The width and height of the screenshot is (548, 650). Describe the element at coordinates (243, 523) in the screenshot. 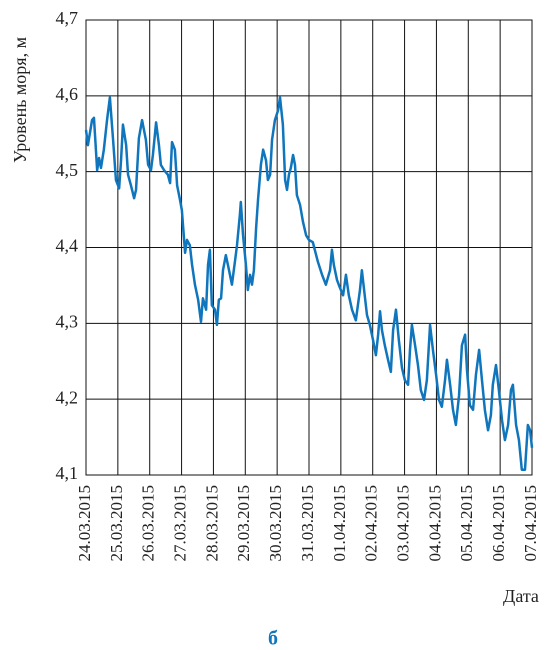

I see `x-tick-label: 29.03.2015` at that location.